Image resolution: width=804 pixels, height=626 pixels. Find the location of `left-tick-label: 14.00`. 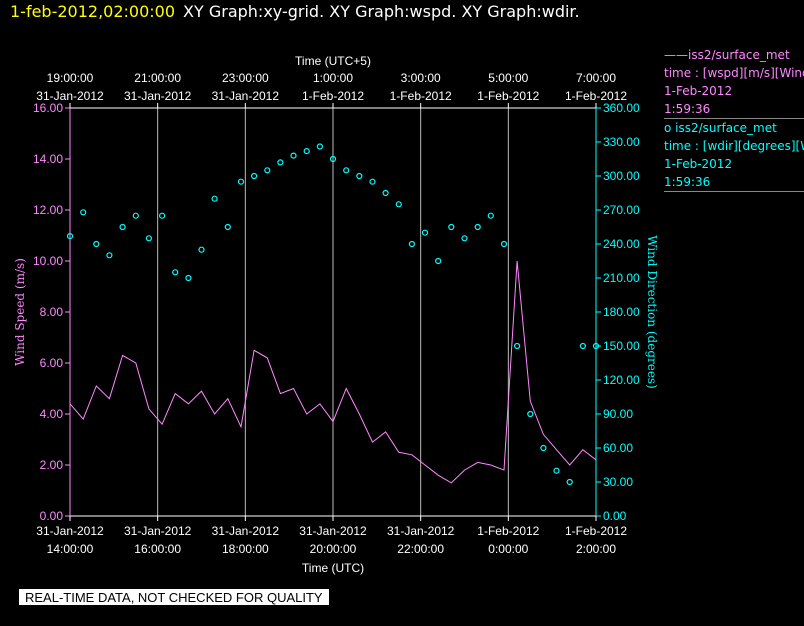

left-tick-label: 14.00 is located at coordinates (48, 159).